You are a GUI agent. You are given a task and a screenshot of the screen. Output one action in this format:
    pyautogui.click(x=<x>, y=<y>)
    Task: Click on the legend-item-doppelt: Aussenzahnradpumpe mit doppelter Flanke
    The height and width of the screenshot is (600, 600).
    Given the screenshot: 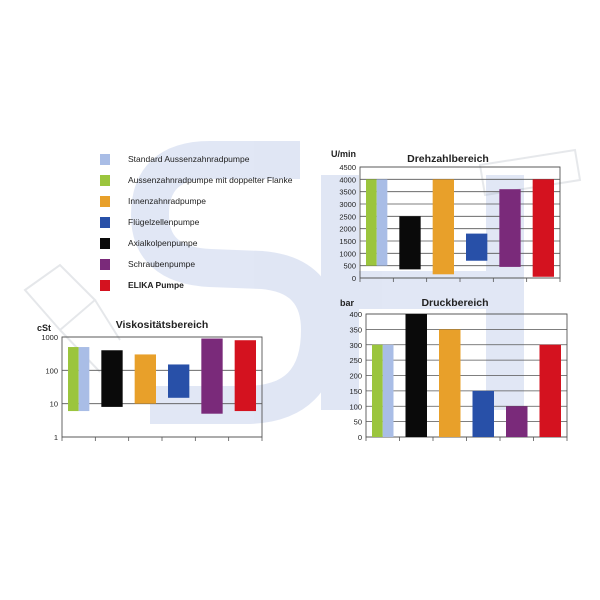 What is the action you would take?
    pyautogui.click(x=230, y=181)
    